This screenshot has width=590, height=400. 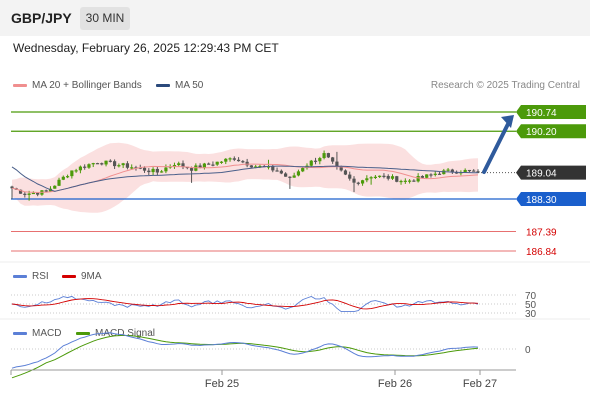 I want to click on ma20-swatch, so click(x=20, y=85).